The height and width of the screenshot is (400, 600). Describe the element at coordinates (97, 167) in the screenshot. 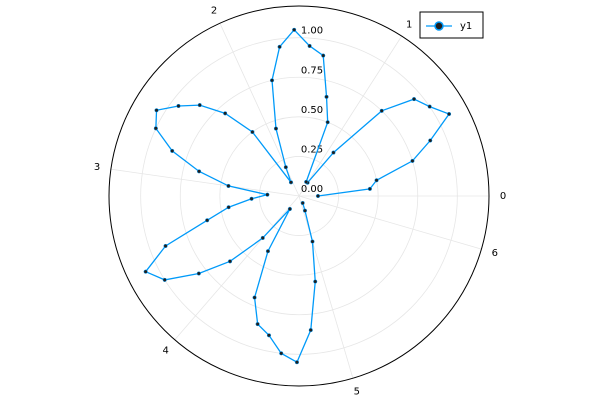

I see `angle-tick-label: 3` at that location.